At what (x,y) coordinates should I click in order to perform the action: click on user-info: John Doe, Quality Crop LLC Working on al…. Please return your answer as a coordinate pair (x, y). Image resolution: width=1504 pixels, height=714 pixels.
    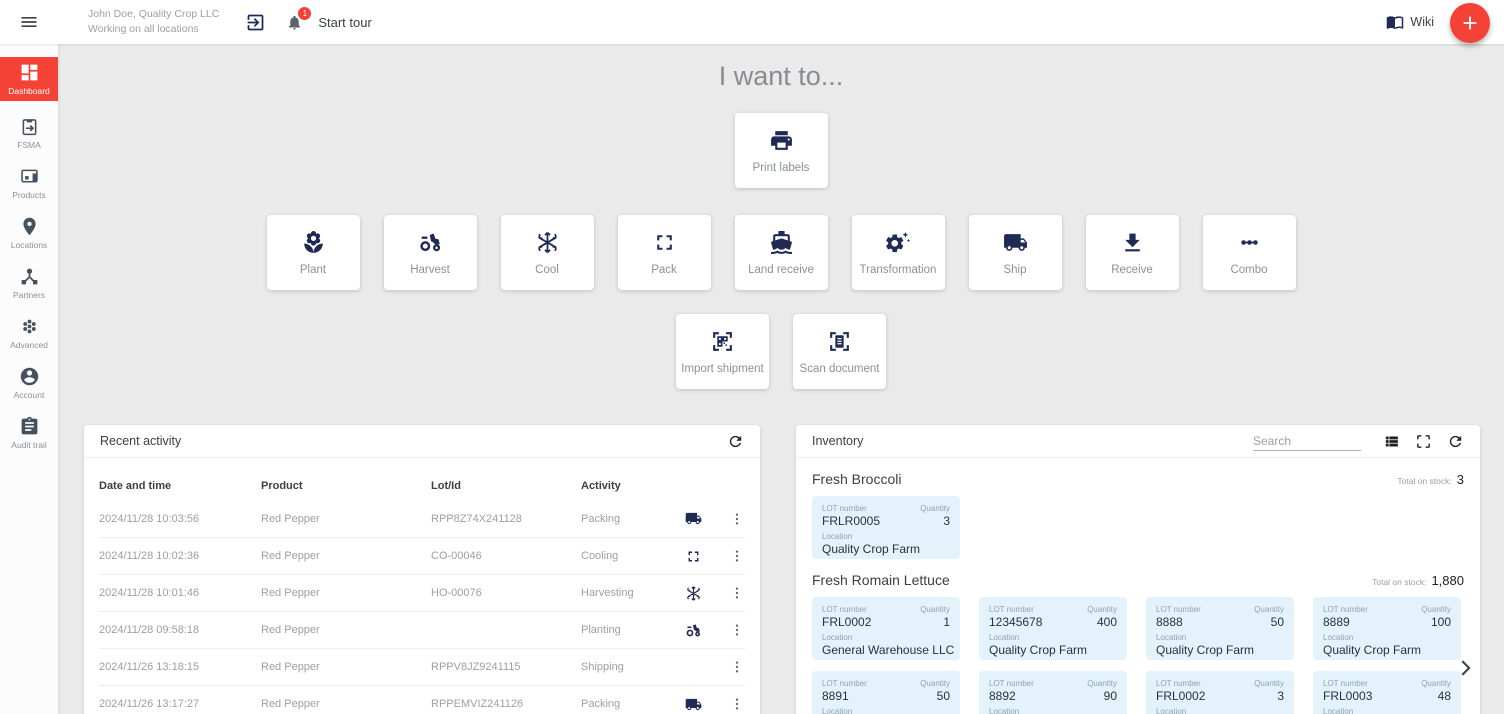
    Looking at the image, I should click on (153, 22).